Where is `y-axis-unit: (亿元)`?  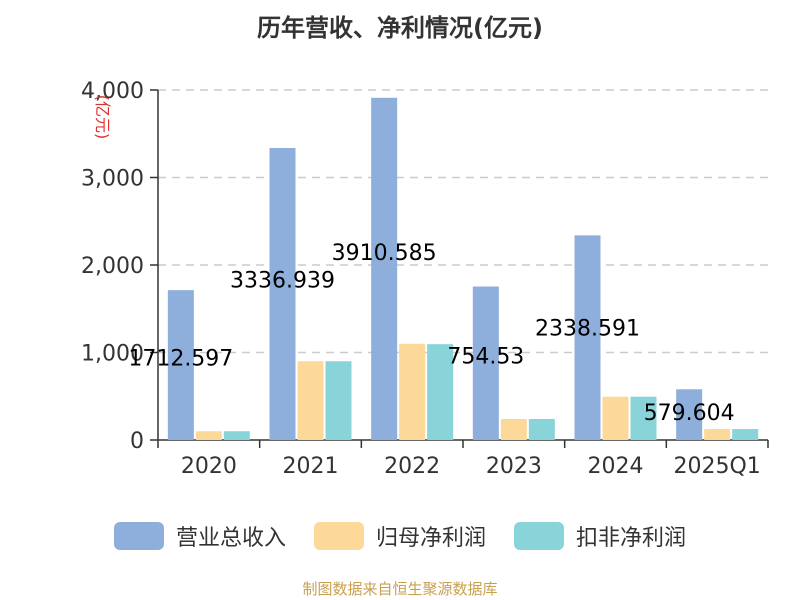
y-axis-unit: (亿元) is located at coordinates (102, 117).